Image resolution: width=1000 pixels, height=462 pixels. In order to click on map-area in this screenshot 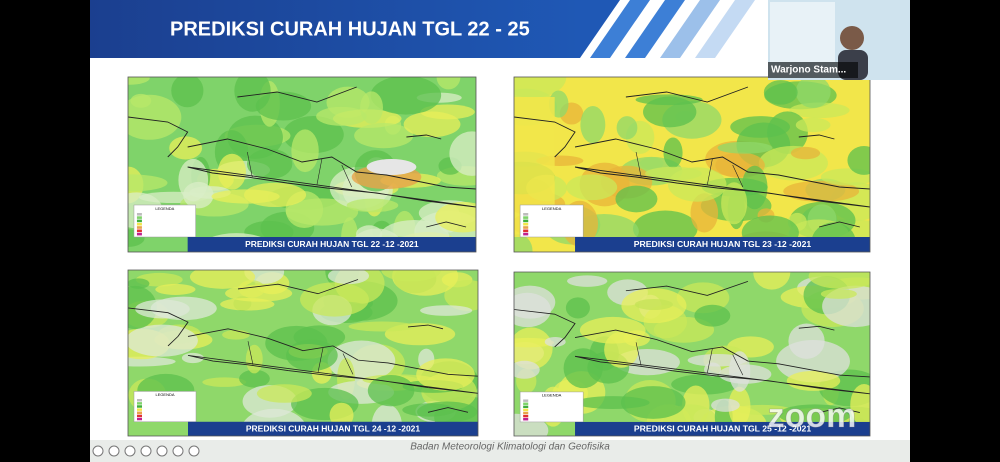, I will do `click(692, 354)`.